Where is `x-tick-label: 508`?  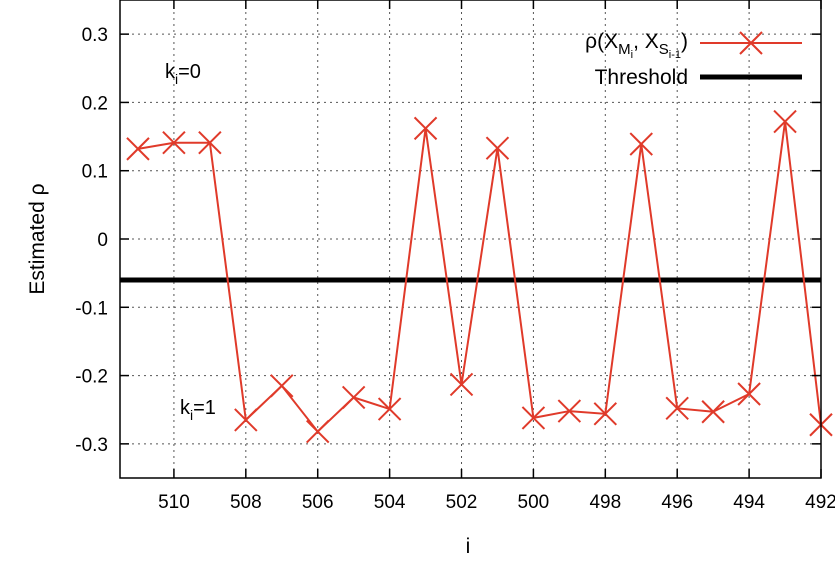 x-tick-label: 508 is located at coordinates (246, 502).